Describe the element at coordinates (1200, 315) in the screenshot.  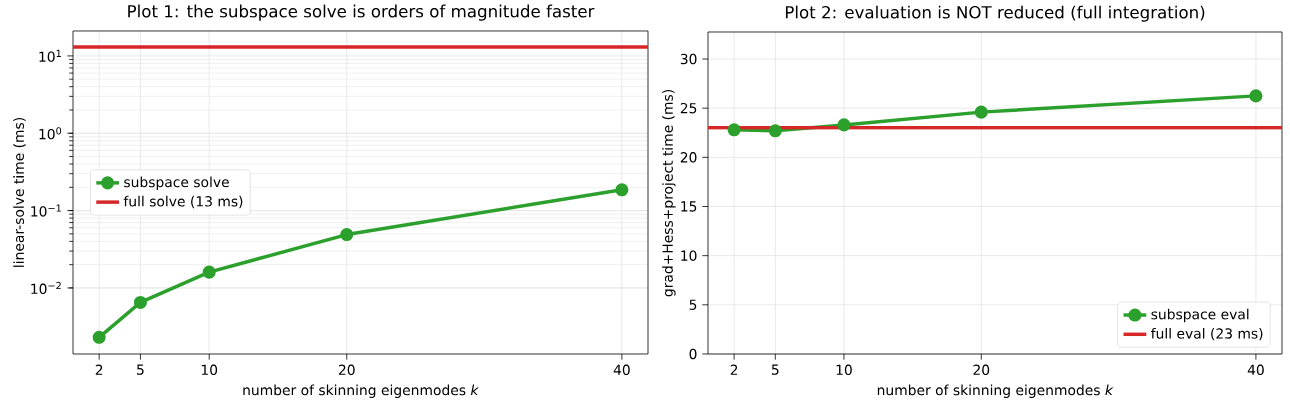
I see `legend-label: subspace eval` at that location.